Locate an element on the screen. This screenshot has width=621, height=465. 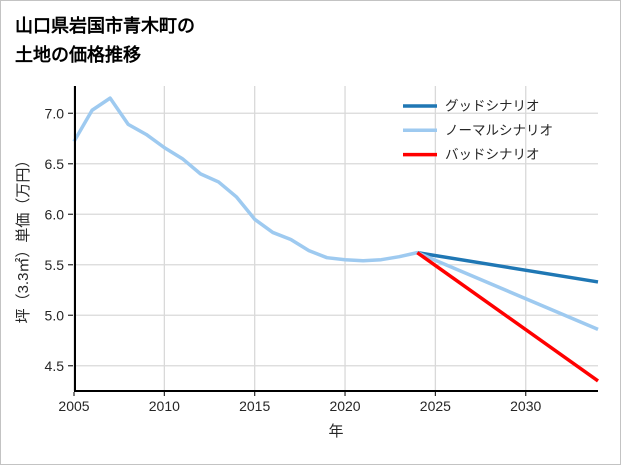
series-good-scenario is located at coordinates (508, 267).